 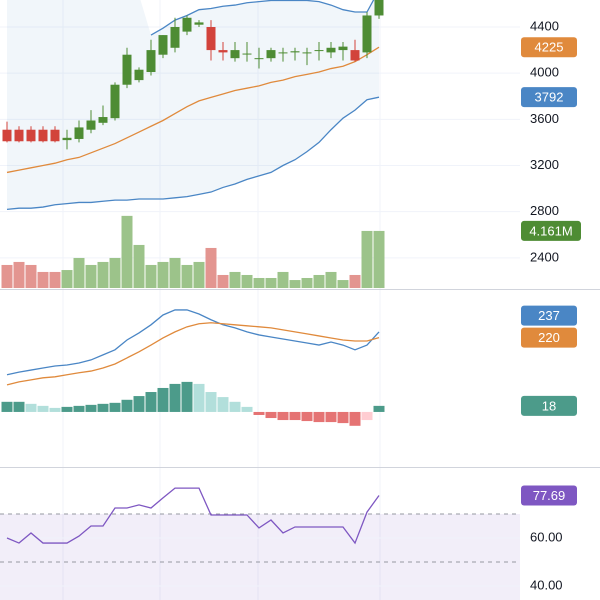 I want to click on macd-line, so click(x=193, y=342).